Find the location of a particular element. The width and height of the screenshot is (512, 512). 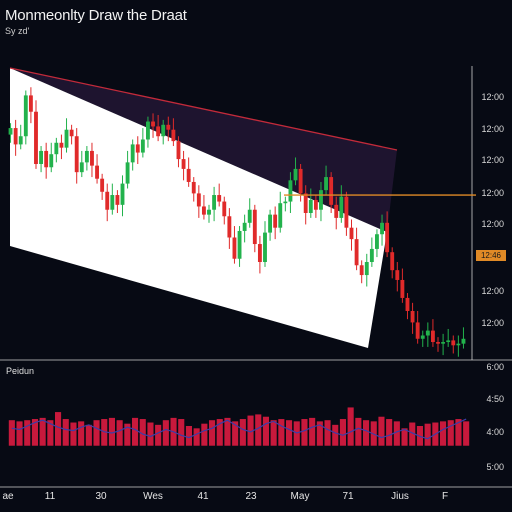

x-axis-tick: F is located at coordinates (445, 496).